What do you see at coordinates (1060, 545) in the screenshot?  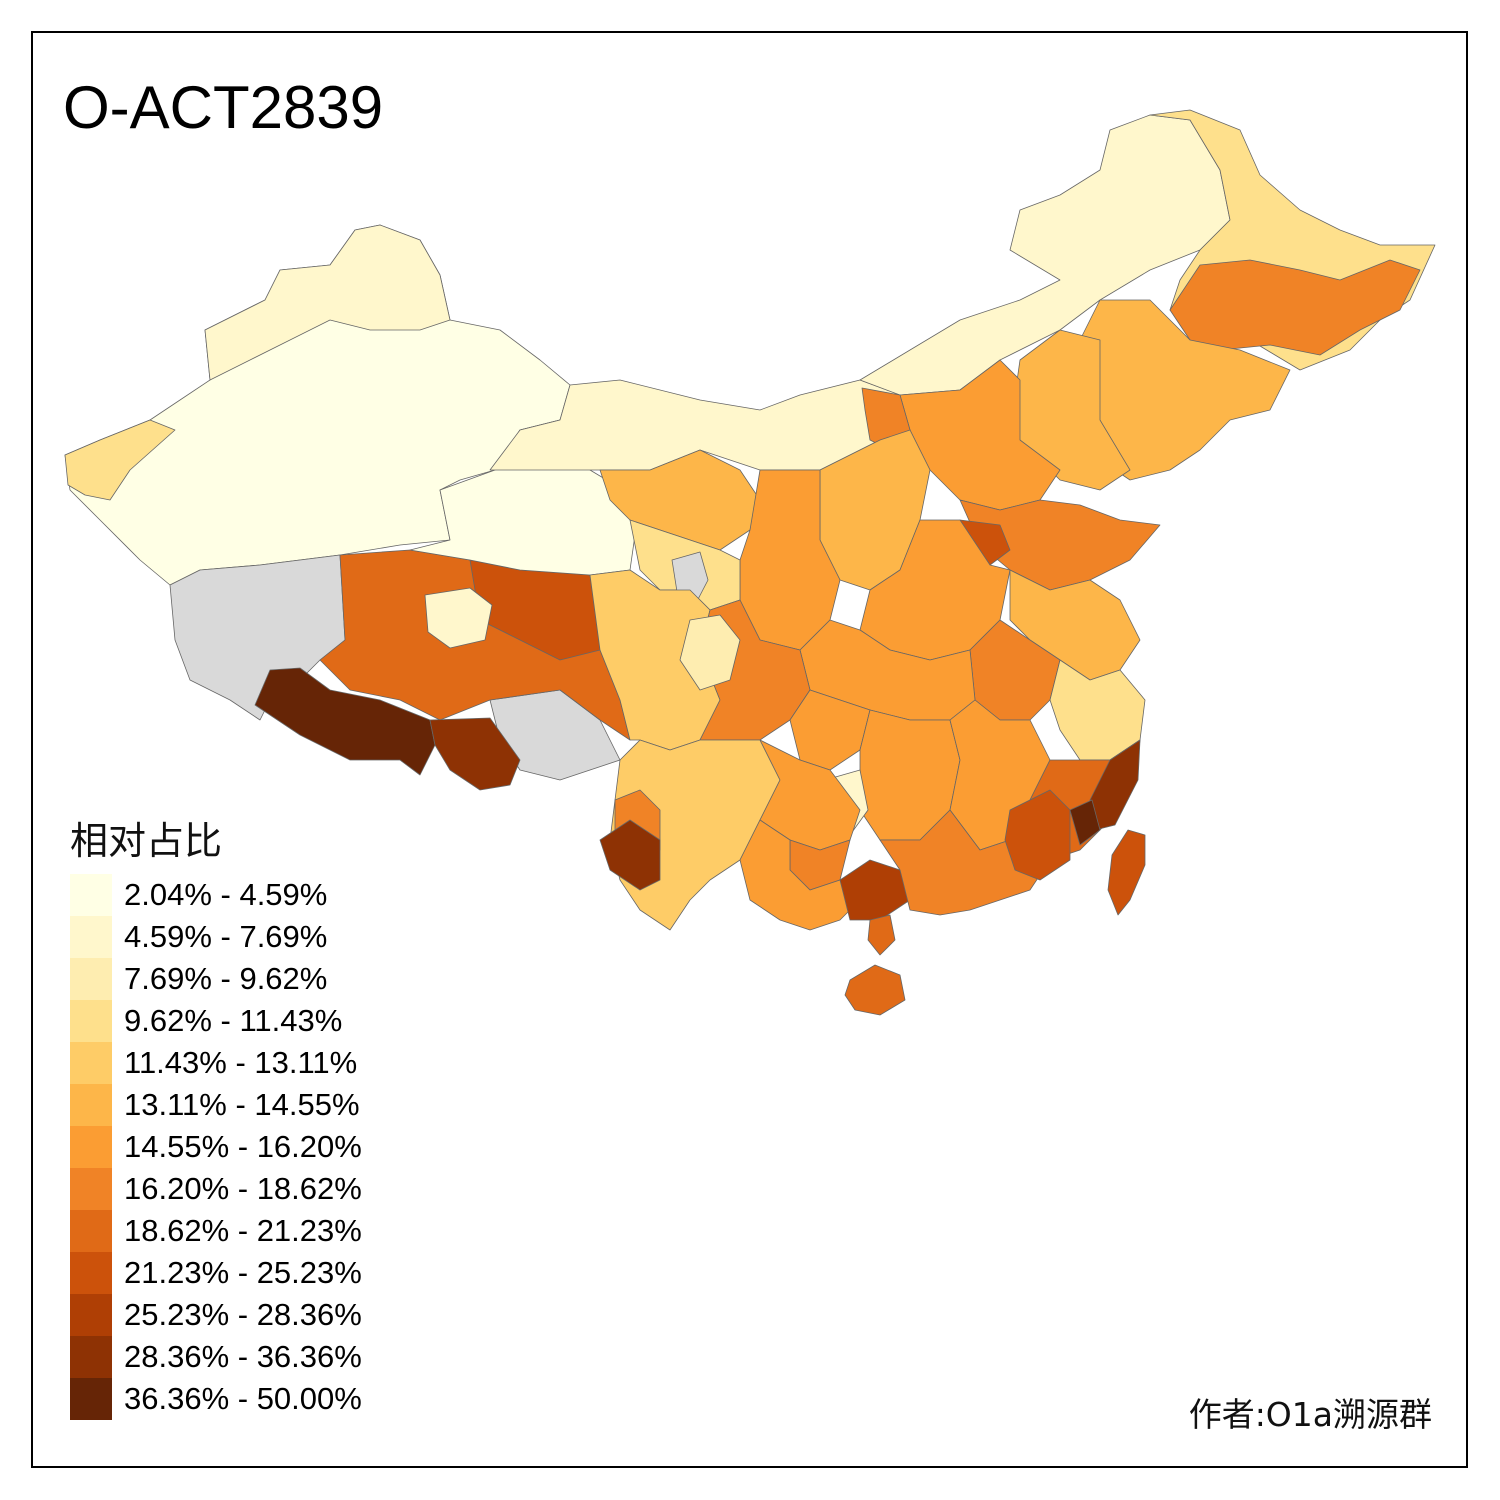 I see `region-shandong` at bounding box center [1060, 545].